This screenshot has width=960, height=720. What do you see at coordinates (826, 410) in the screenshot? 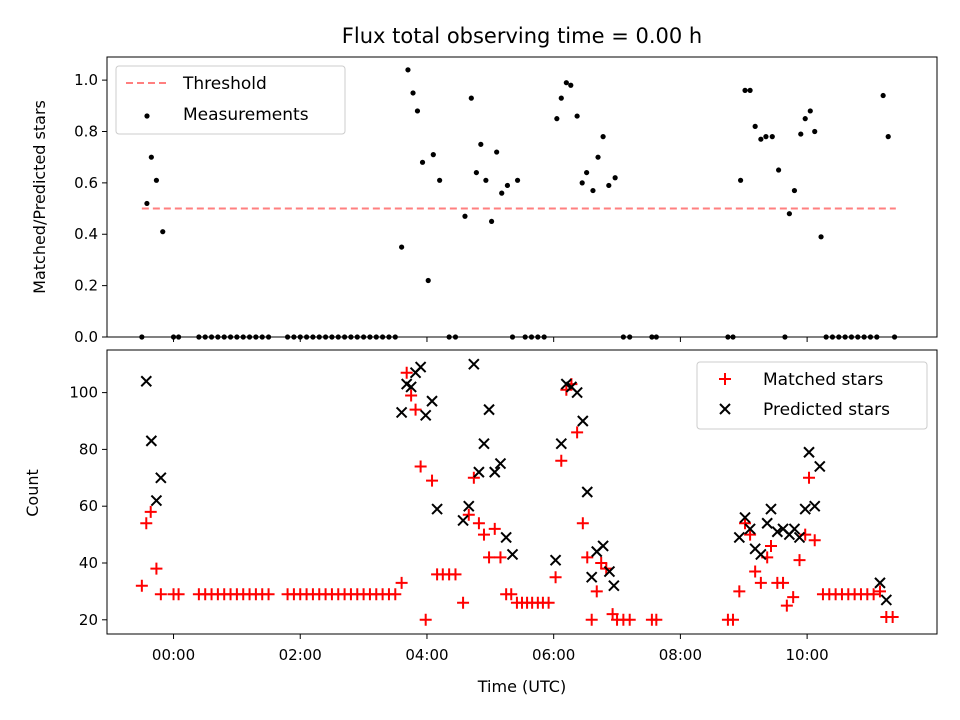
I see `legend-predicted-label: Predicted stars` at bounding box center [826, 410].